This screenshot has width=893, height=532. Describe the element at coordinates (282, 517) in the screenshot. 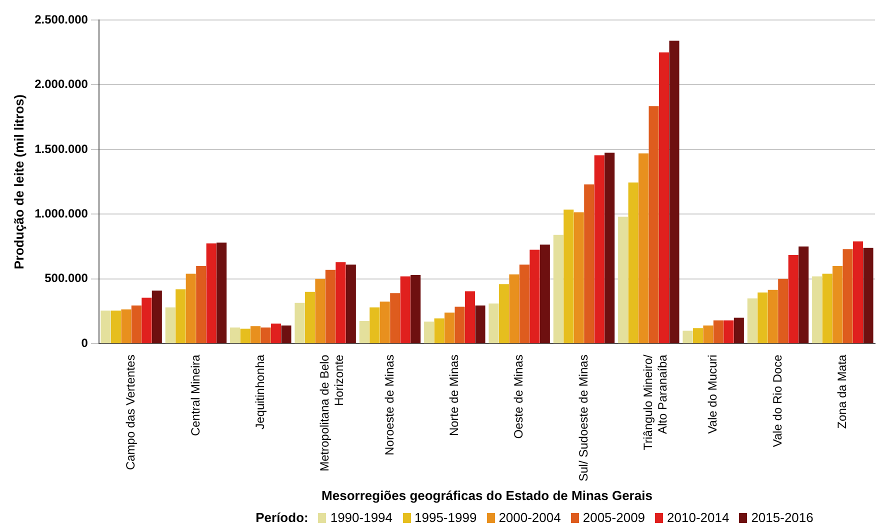

I see `legend-title: Período:` at that location.